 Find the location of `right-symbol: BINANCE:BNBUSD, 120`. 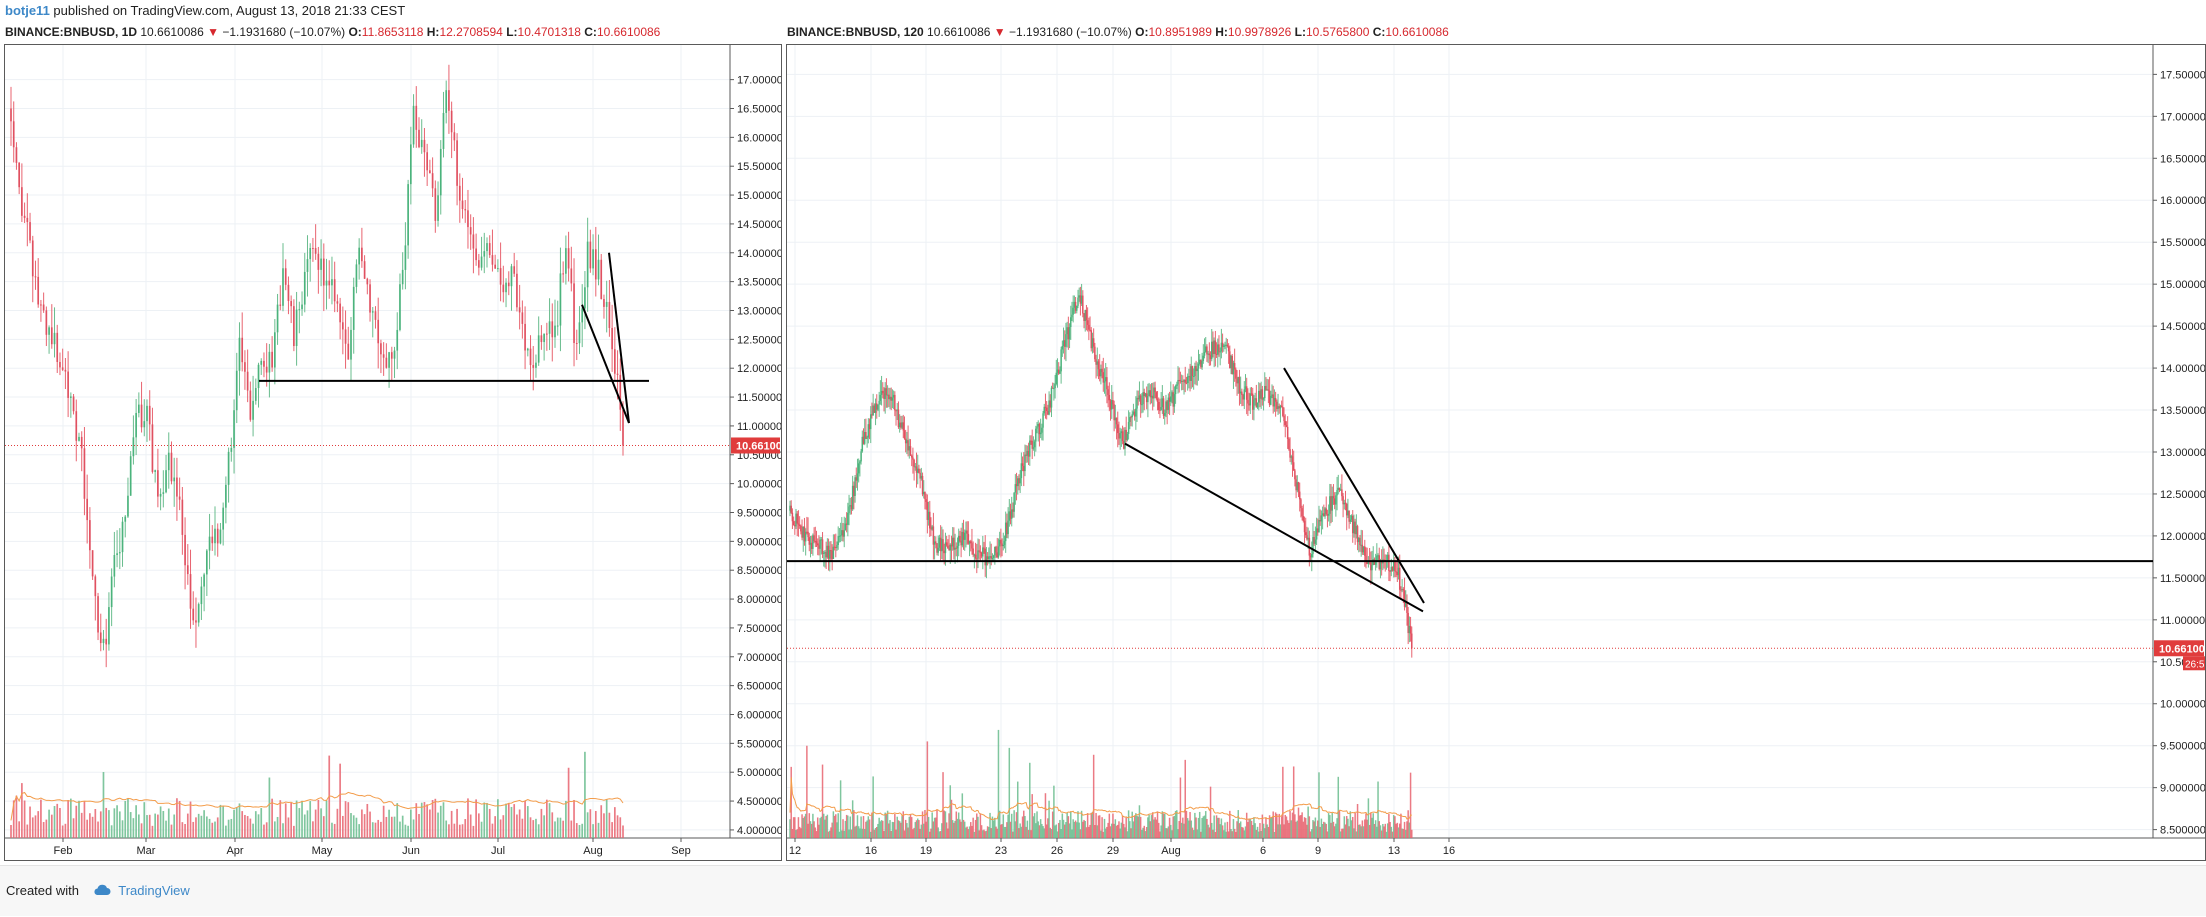

right-symbol: BINANCE:BNBUSD, 120 is located at coordinates (855, 32).